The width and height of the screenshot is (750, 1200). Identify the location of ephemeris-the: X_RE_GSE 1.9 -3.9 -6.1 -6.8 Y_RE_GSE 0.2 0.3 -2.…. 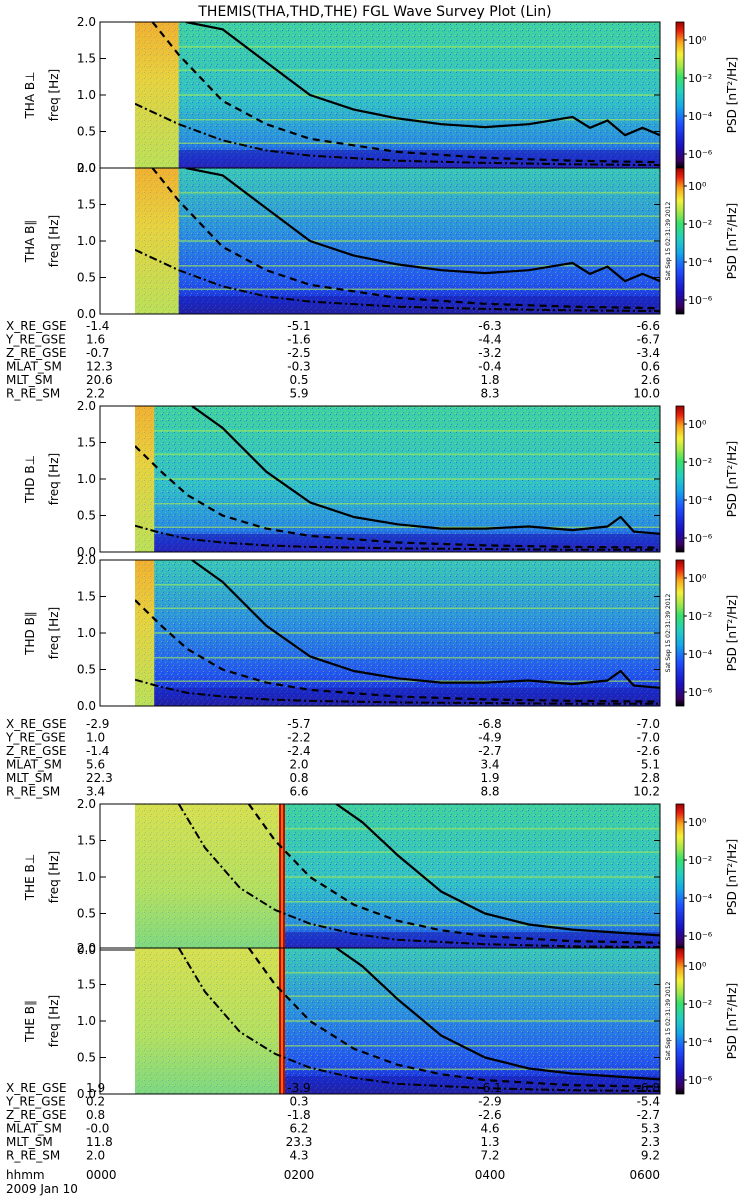
(332, 1122).